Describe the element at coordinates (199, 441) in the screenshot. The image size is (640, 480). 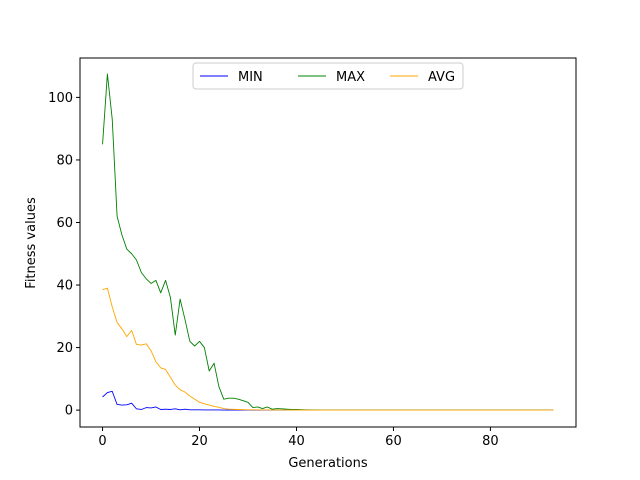
I see `x-tick-label: 20` at that location.